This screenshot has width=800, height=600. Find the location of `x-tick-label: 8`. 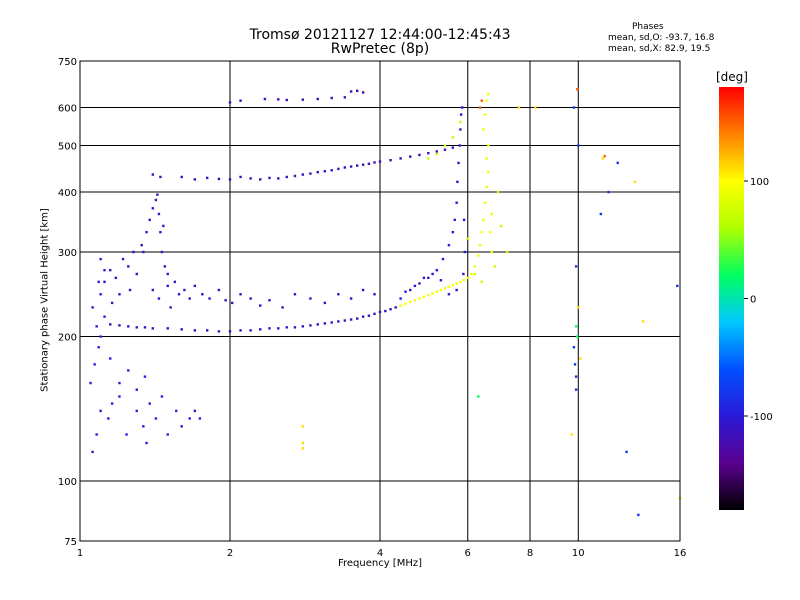

x-tick-label: 8 is located at coordinates (530, 553).